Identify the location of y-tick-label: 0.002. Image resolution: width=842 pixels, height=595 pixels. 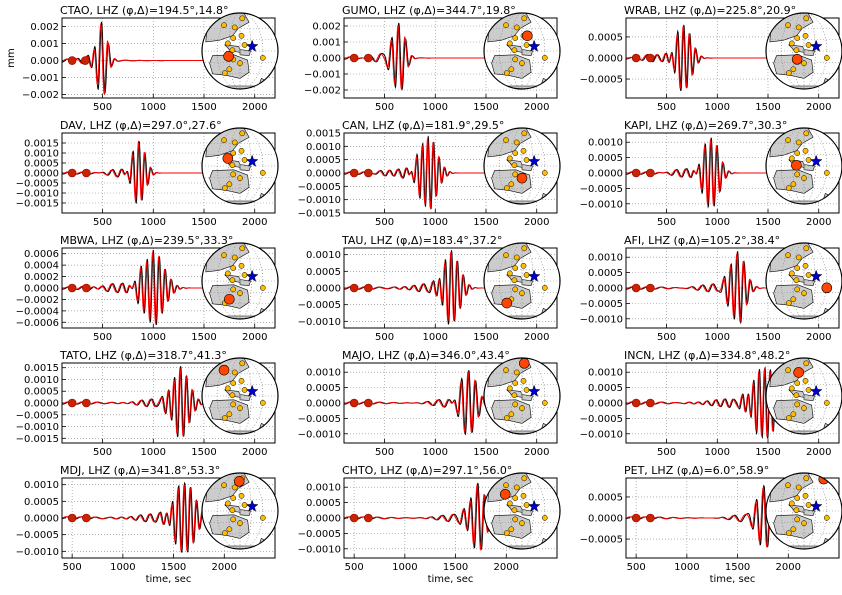
(44, 27).